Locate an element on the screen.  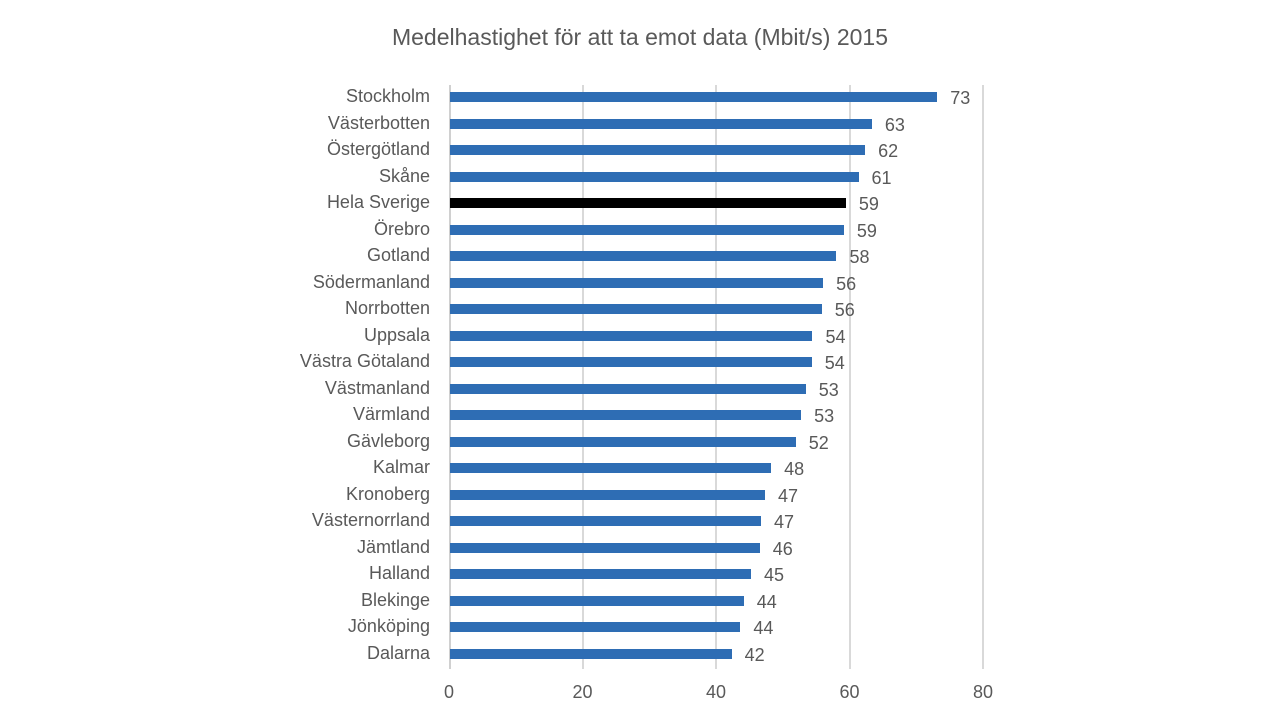
category-label: Stockholm is located at coordinates (387, 96).